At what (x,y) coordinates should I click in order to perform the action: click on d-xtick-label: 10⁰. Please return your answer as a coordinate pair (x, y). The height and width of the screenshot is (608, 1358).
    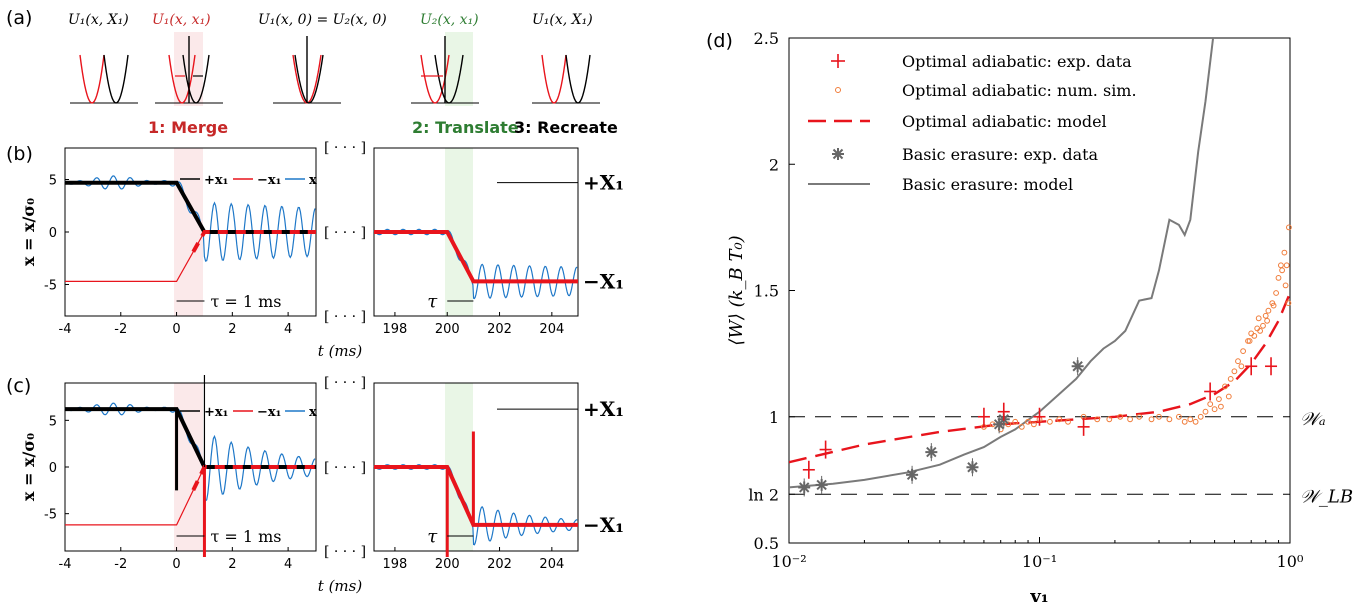
    Looking at the image, I should click on (1290, 561).